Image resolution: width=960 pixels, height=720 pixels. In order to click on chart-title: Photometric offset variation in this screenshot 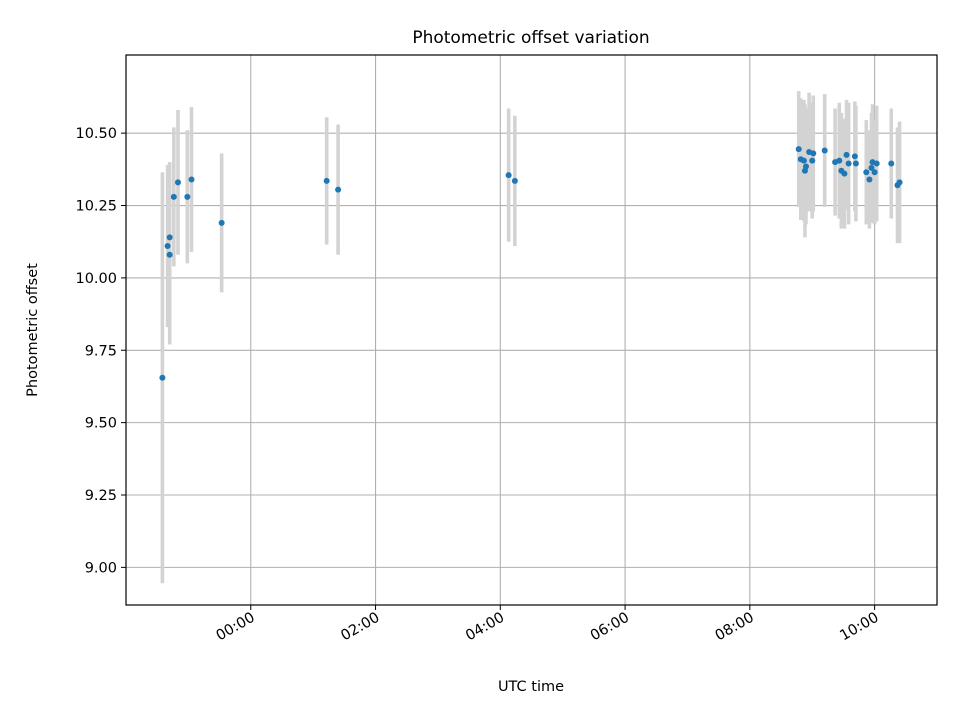, I will do `click(530, 38)`.